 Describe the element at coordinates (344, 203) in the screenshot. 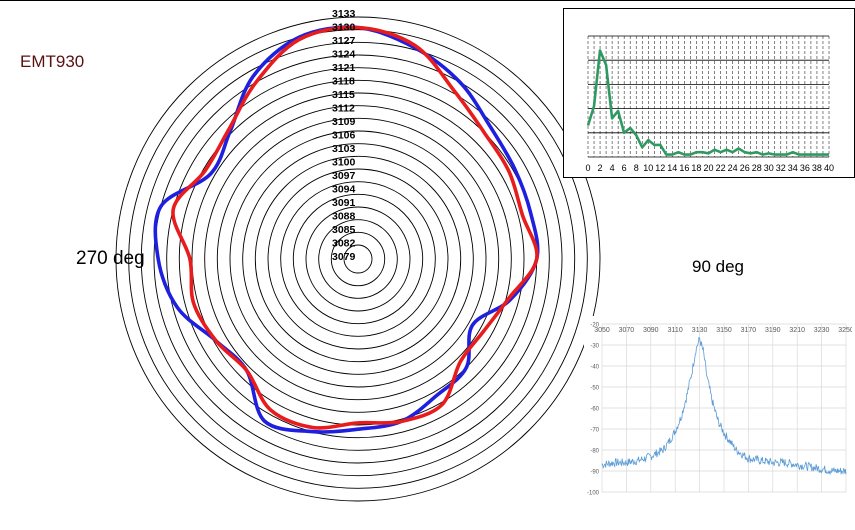

I see `polar-ring-label: 3091` at that location.